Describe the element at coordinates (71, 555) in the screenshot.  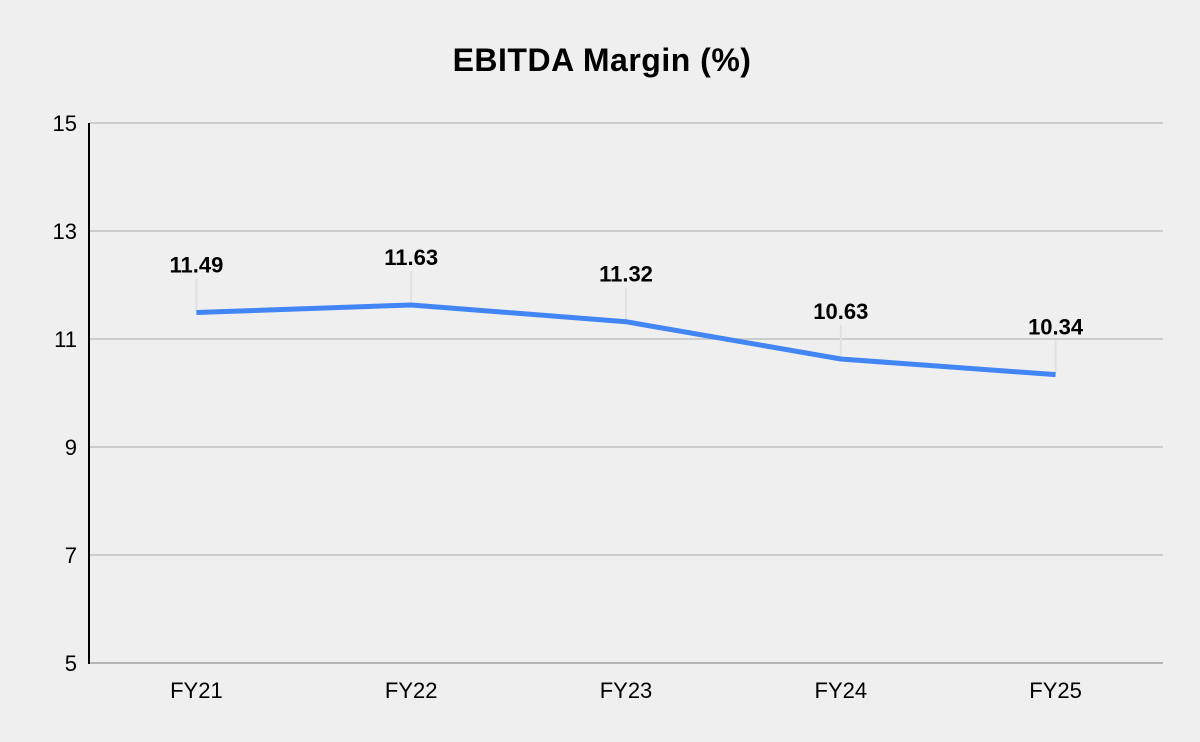
I see `y-tick-label: 7` at that location.